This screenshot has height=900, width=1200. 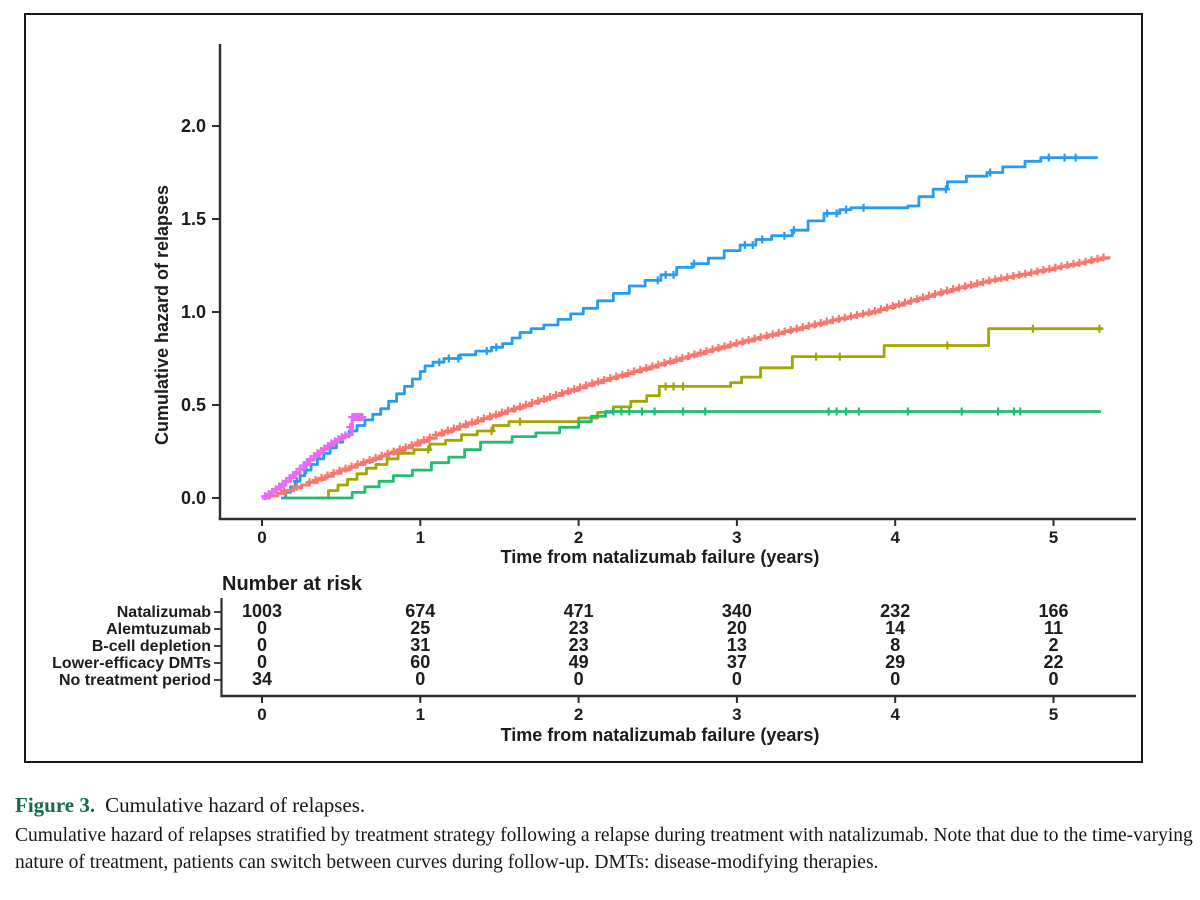 I want to click on caption-title-line: Figure 3. Cumulative hazard of relapses., so click(x=604, y=805).